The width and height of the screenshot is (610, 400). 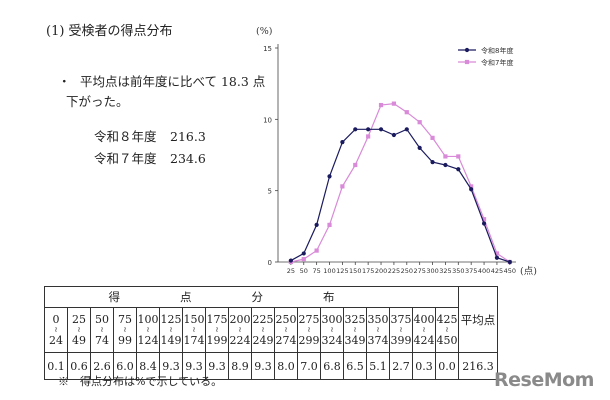 What do you see at coordinates (355, 319) in the screenshot?
I see `range-start: 325` at bounding box center [355, 319].